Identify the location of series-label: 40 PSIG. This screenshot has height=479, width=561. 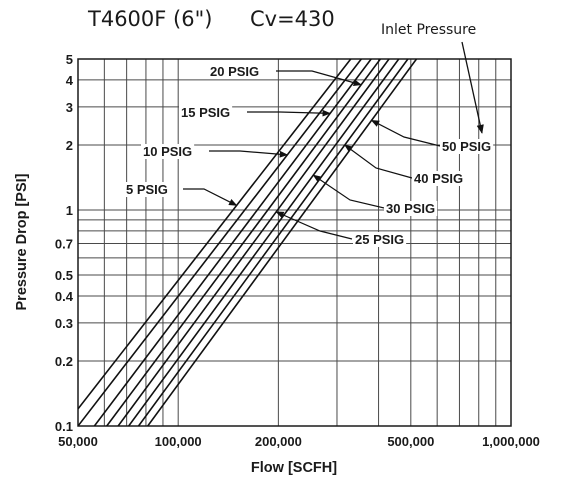
(438, 178).